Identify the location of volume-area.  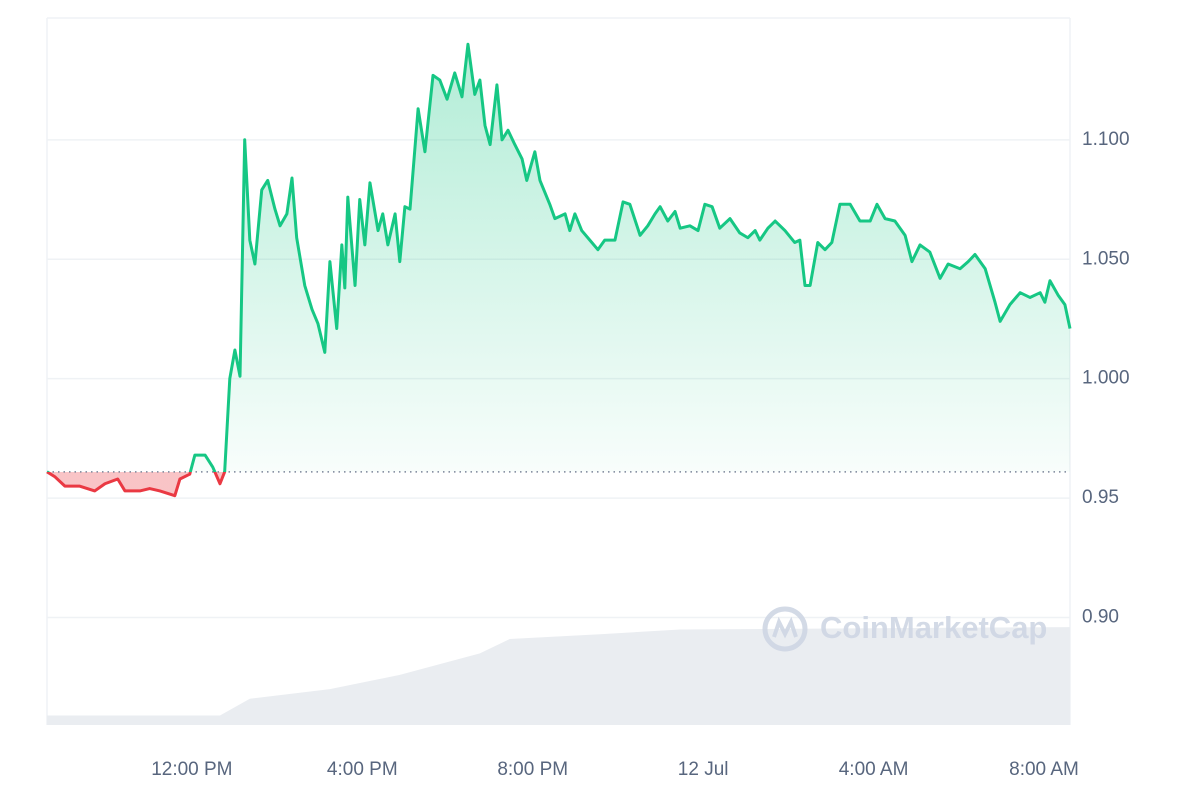
(558, 676).